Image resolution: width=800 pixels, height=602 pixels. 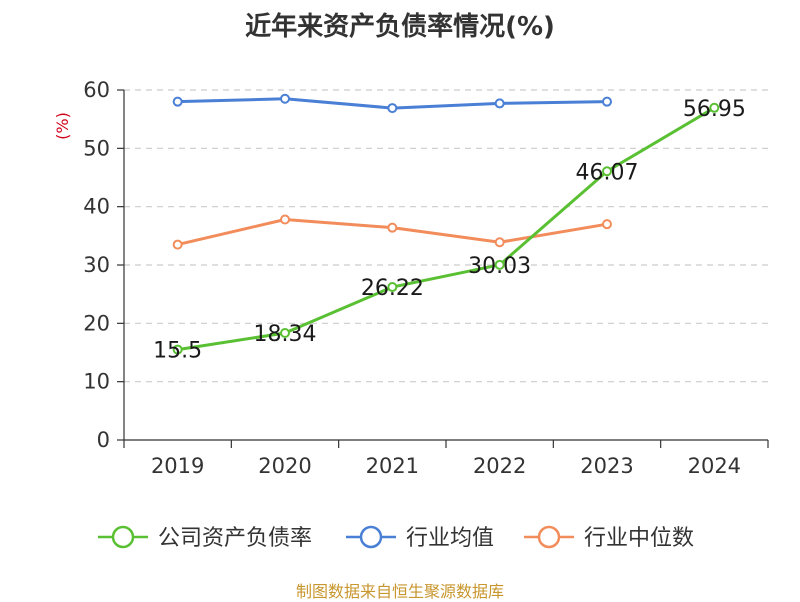 What do you see at coordinates (499, 466) in the screenshot?
I see `x-tick-label-2022: 2022` at bounding box center [499, 466].